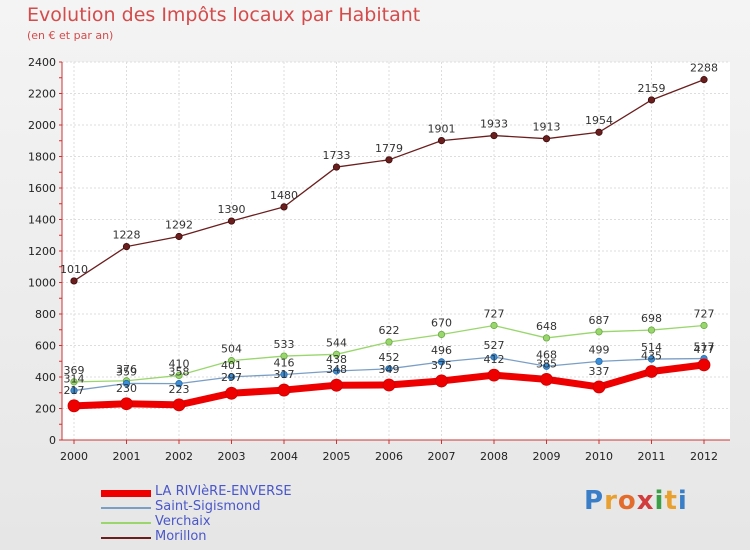 This screenshot has width=750, height=550. Describe the element at coordinates (546, 354) in the screenshot. I see `data-label-saint-sigismond: 468` at that location.